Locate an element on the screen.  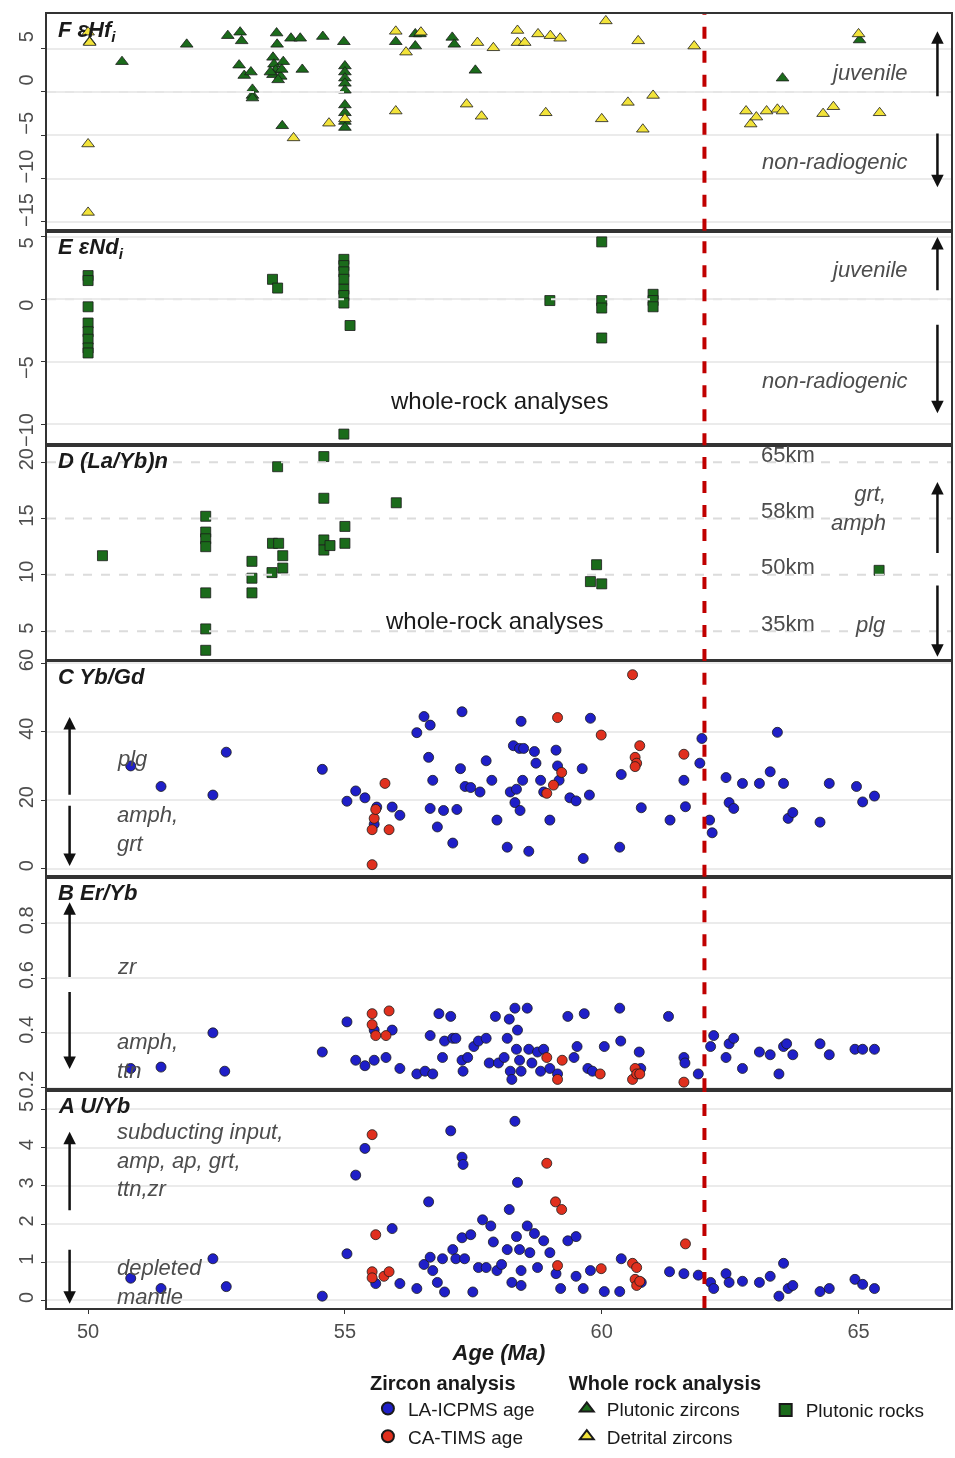
x-tick-label: 60 is located at coordinates (601, 1330).